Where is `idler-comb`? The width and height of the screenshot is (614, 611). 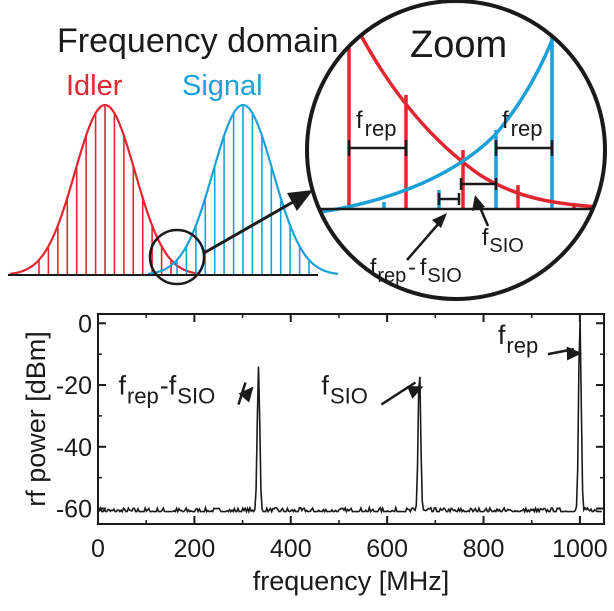 idler-comb is located at coordinates (105, 190).